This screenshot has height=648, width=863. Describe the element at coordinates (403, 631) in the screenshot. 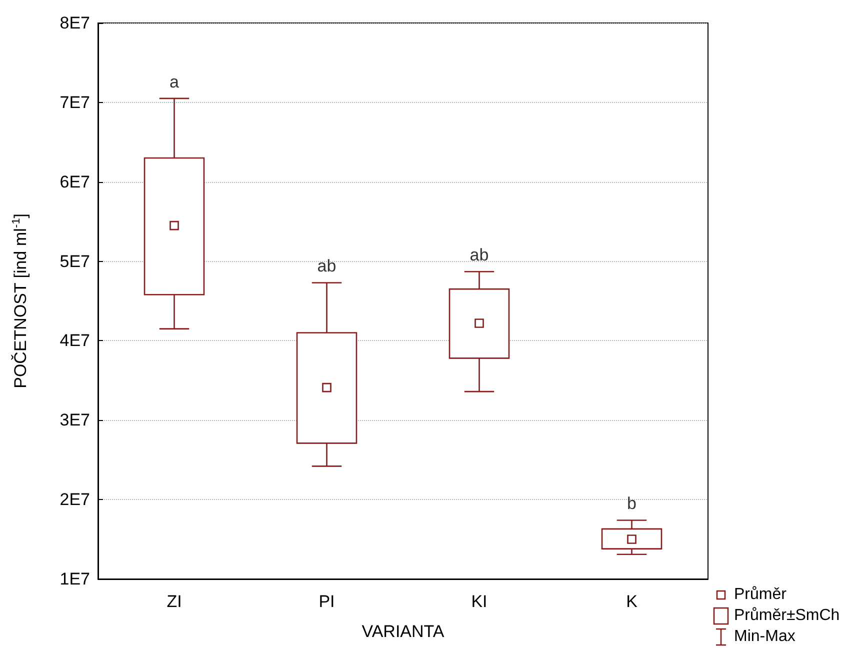

I see `x-axis-title: VARIANTA` at that location.